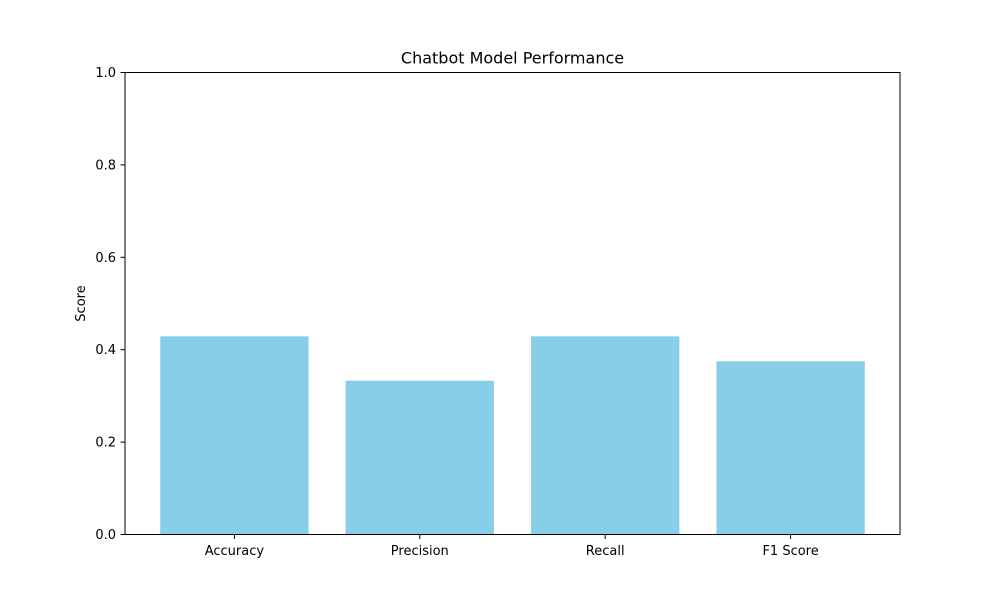 This screenshot has height=600, width=1000. What do you see at coordinates (110, 304) in the screenshot?
I see `y-axis-ticks: 0.0 0.2 0.4 0.6 0.8 1.0` at bounding box center [110, 304].